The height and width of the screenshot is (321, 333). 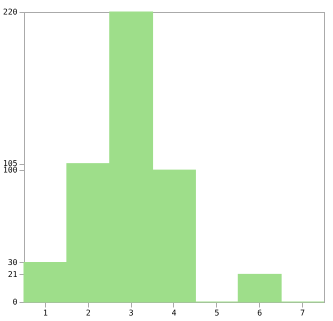 What do you see at coordinates (259, 313) in the screenshot?
I see `x-tick-label: 6` at bounding box center [259, 313].